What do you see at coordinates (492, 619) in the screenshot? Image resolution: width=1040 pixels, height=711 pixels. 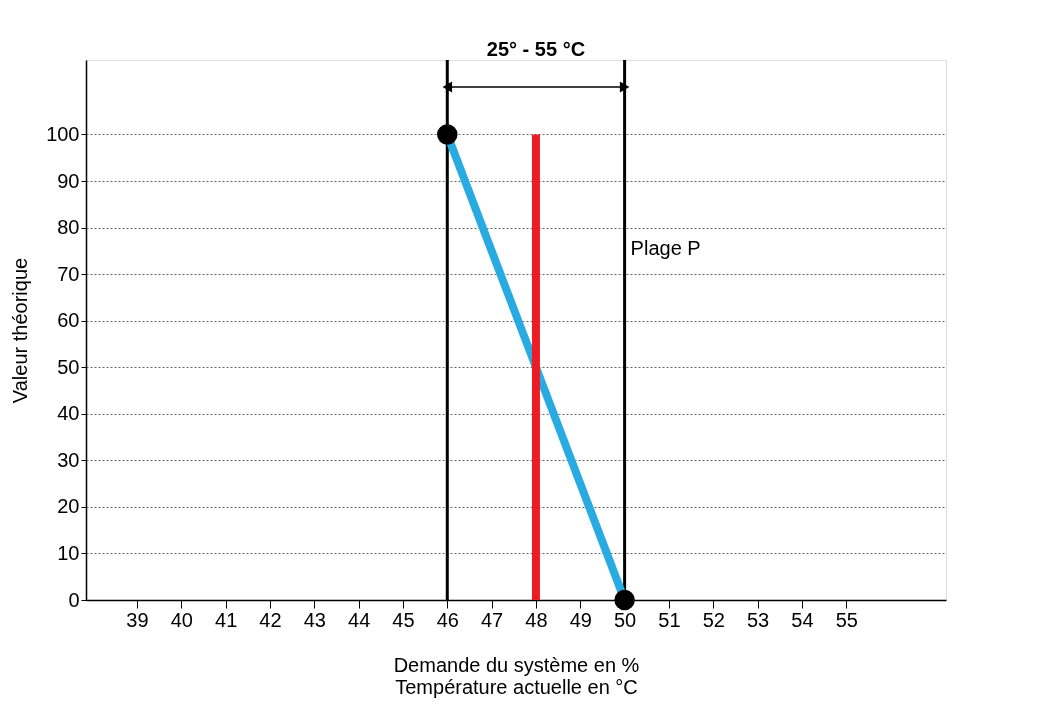 I see `x-tick-label: 47` at bounding box center [492, 619].